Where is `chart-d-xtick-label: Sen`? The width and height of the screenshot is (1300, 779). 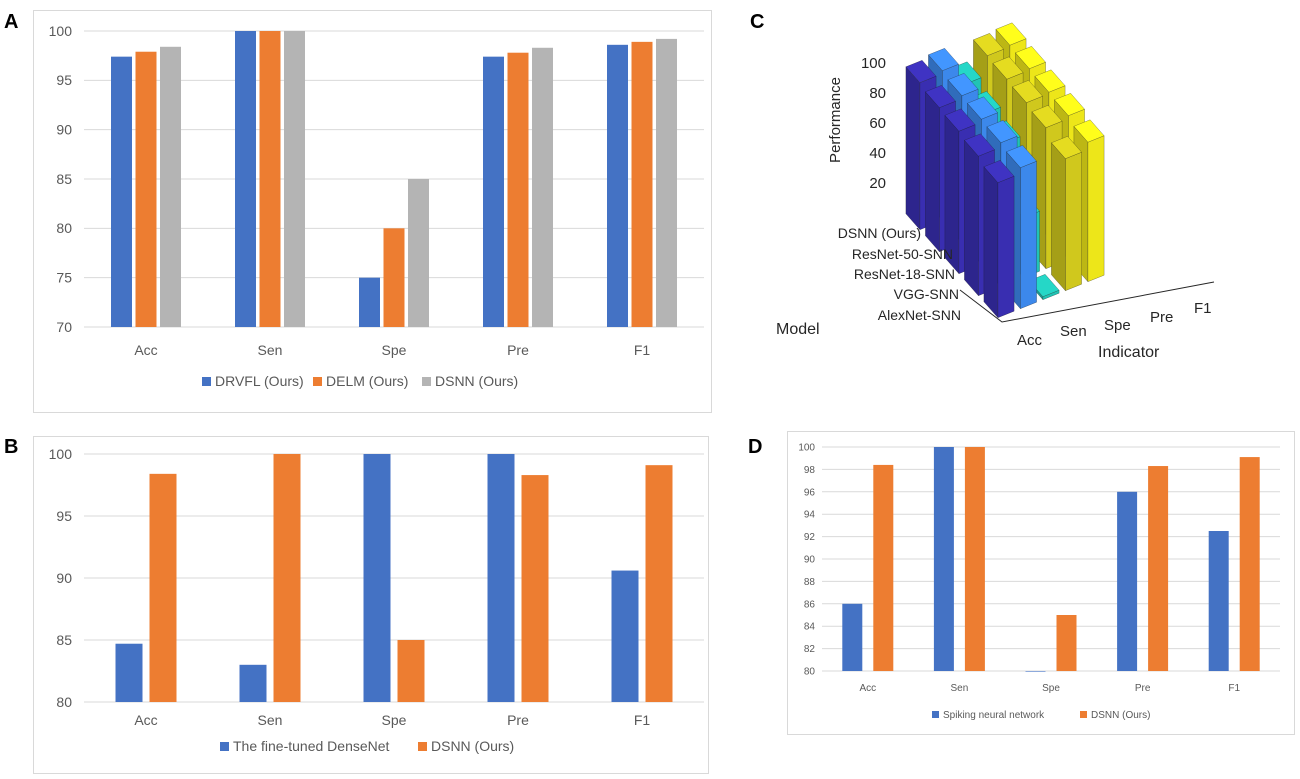
chart-d-xtick-label: Sen is located at coordinates (960, 688).